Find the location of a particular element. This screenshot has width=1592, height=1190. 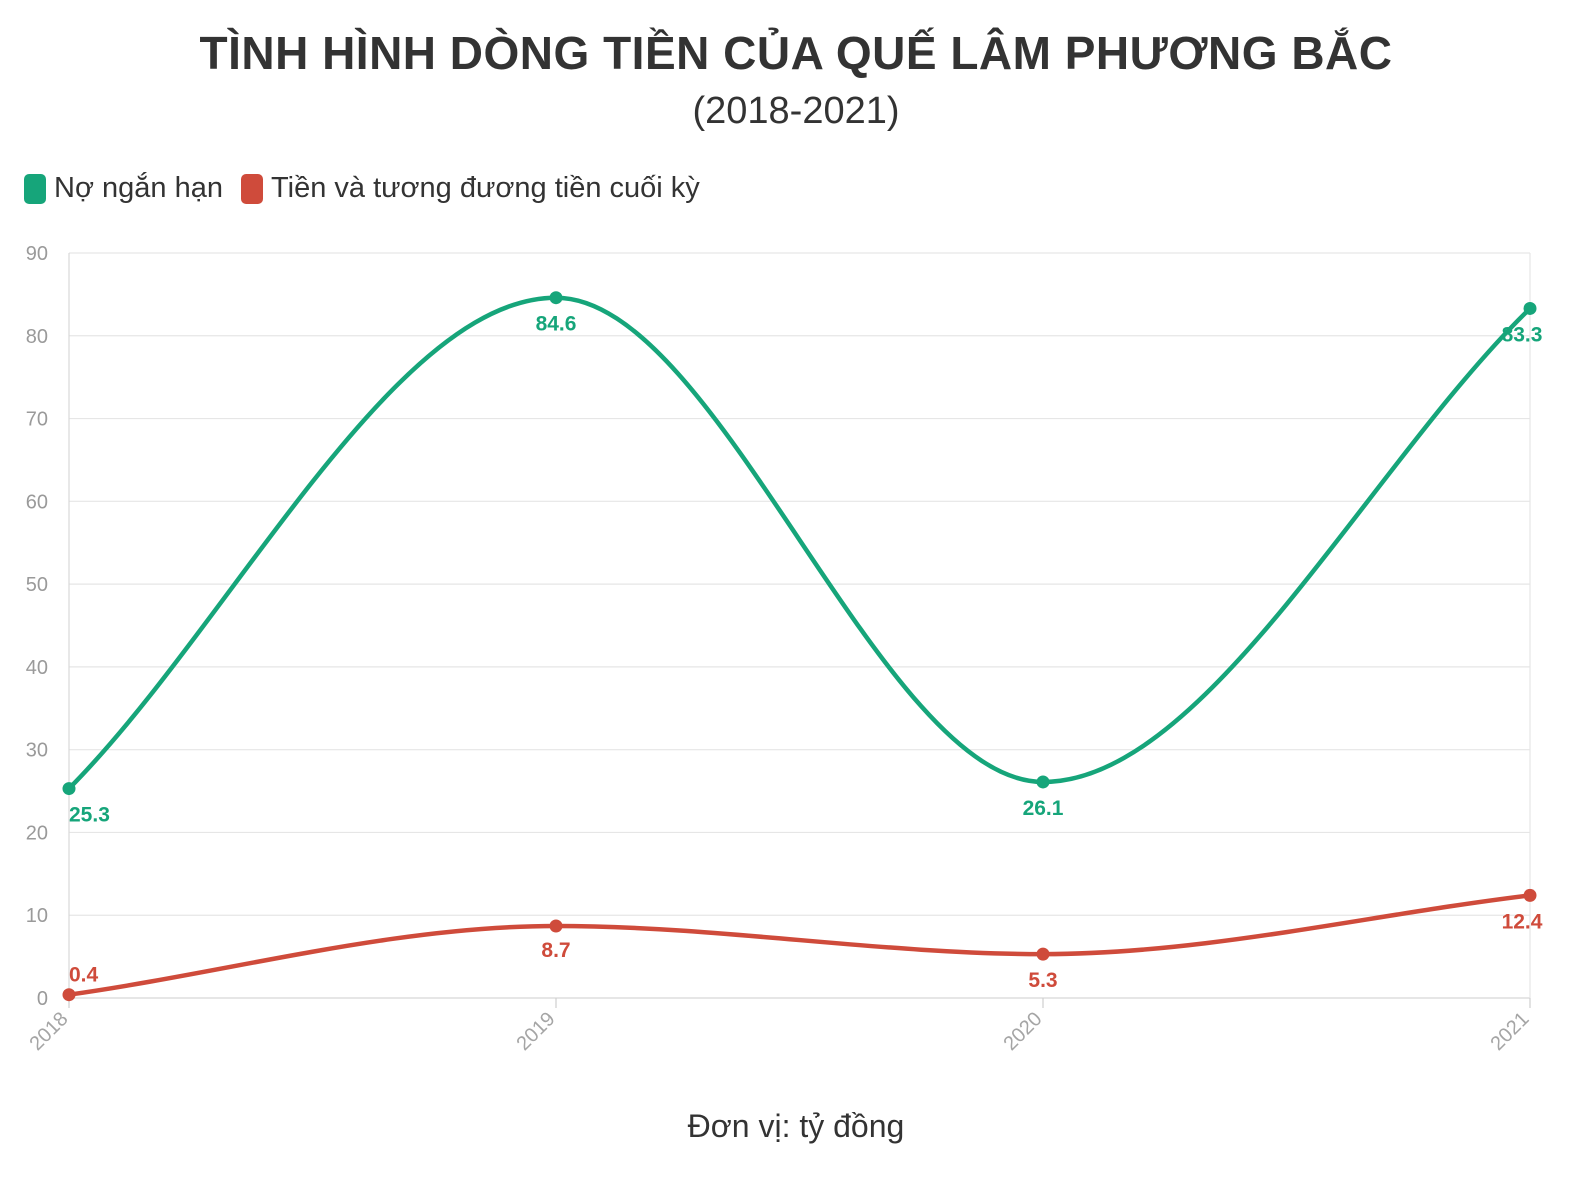

x-tick-label-2018: 2018 is located at coordinates (49, 1031).